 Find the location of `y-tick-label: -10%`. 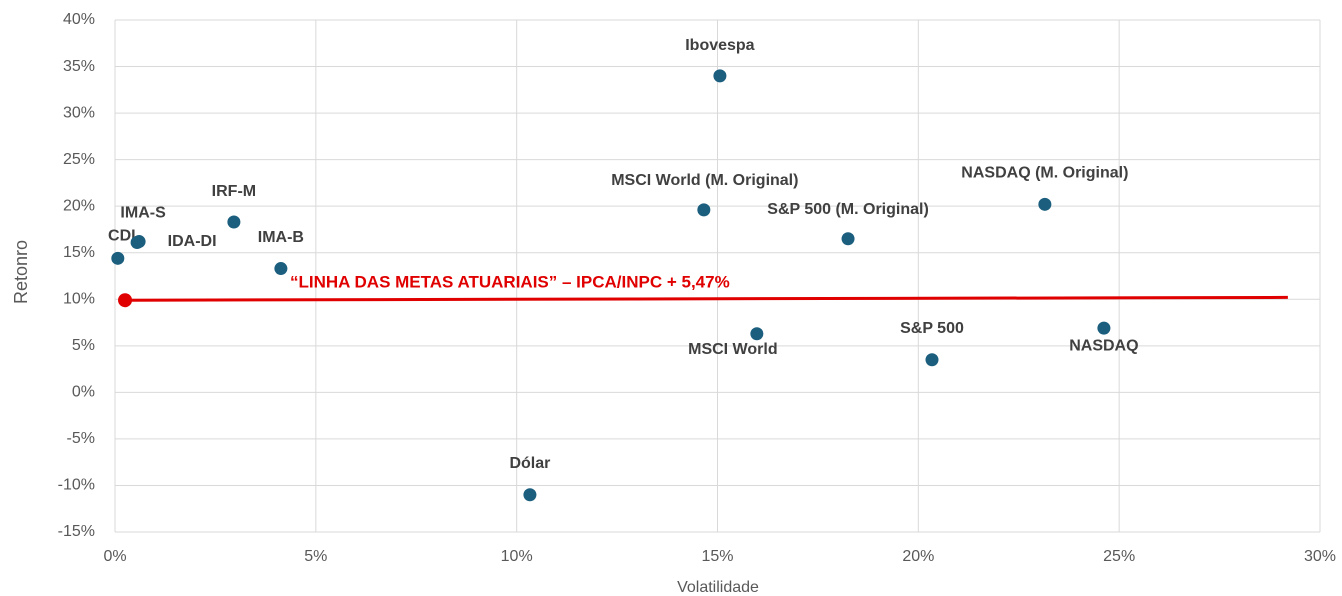

y-tick-label: -10% is located at coordinates (76, 485).